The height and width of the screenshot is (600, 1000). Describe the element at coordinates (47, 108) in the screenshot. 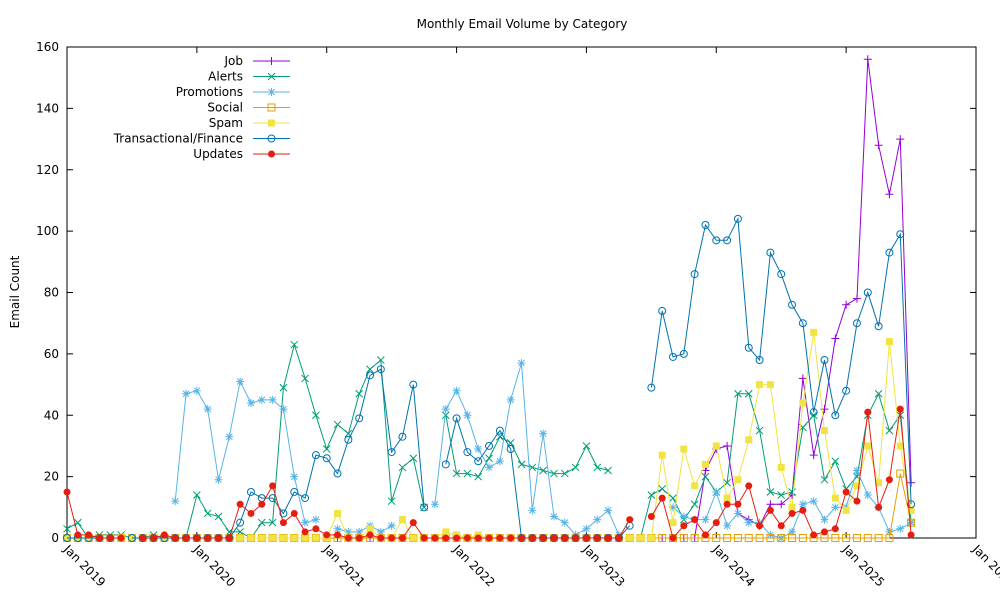

I see `y-tick-label: 140` at that location.